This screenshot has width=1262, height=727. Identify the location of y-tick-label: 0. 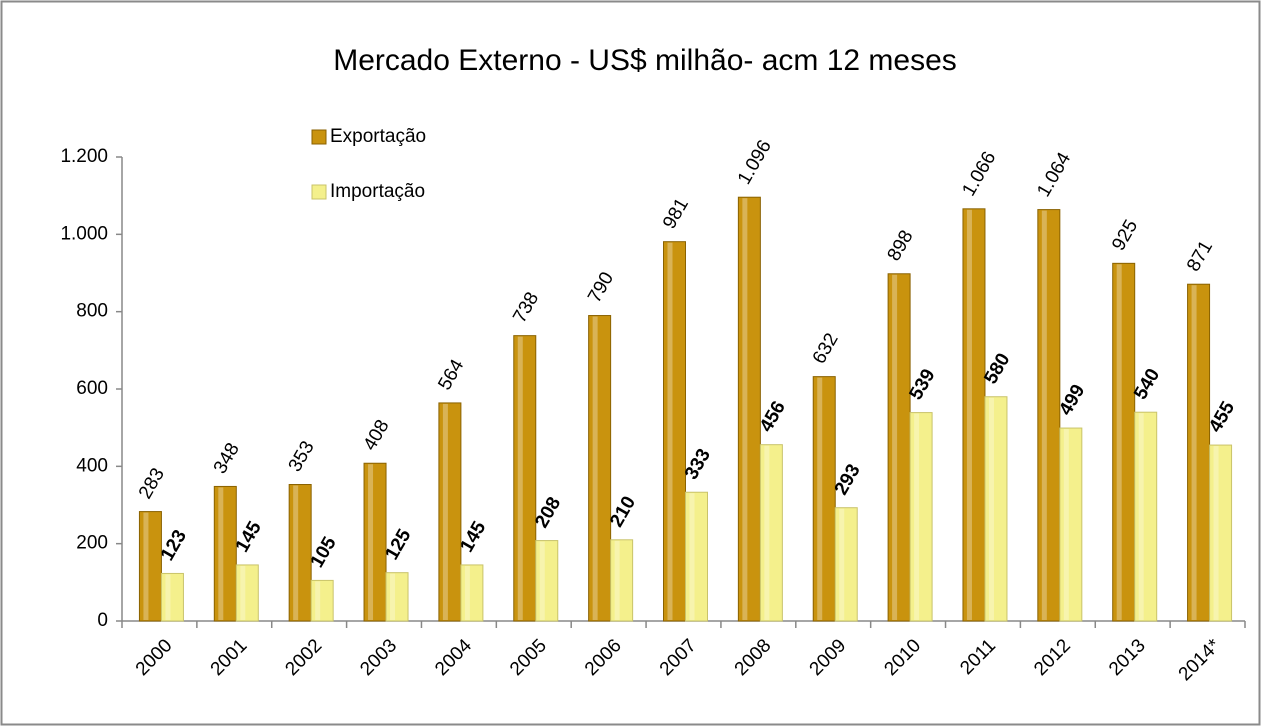
(102, 620).